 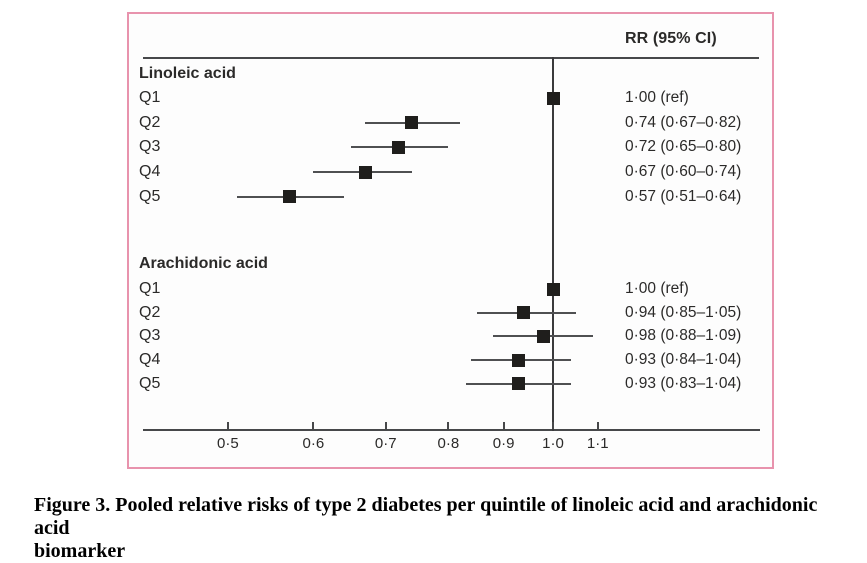 I want to click on x-axis-tick-label: 0·8, so click(x=448, y=443).